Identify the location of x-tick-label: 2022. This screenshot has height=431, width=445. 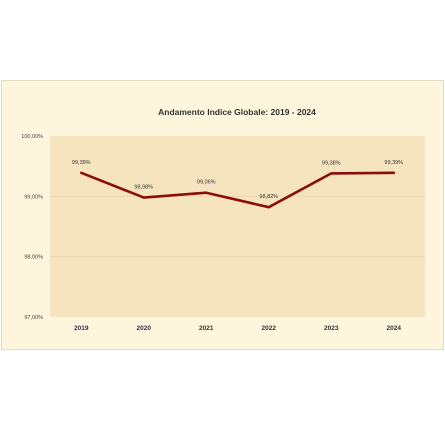
(269, 328).